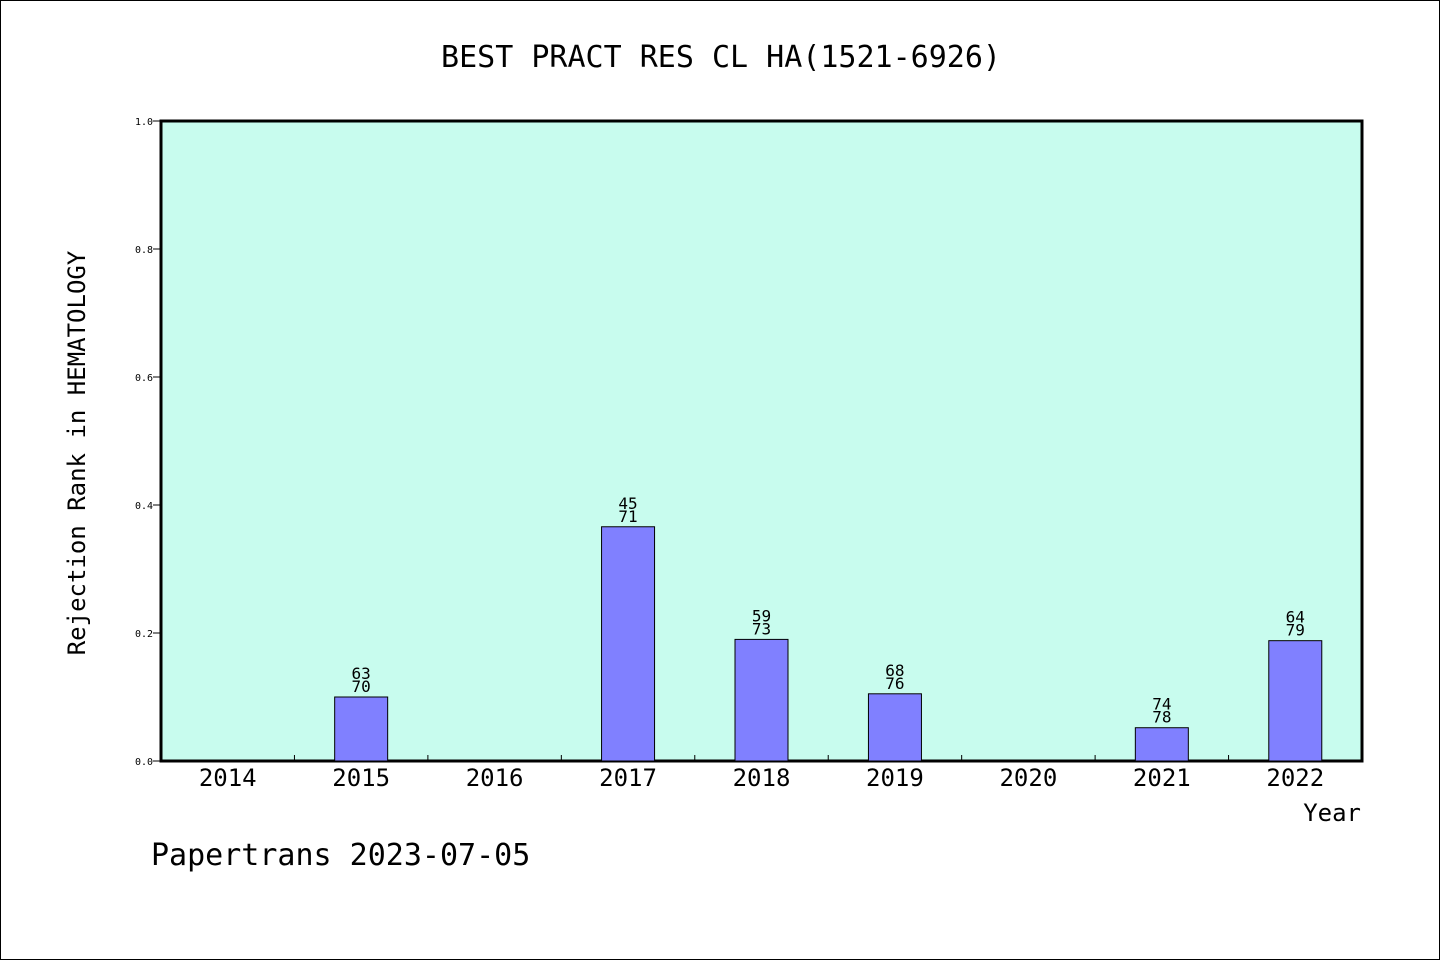  What do you see at coordinates (1161, 717) in the screenshot?
I see `data-label-total: 78` at bounding box center [1161, 717].